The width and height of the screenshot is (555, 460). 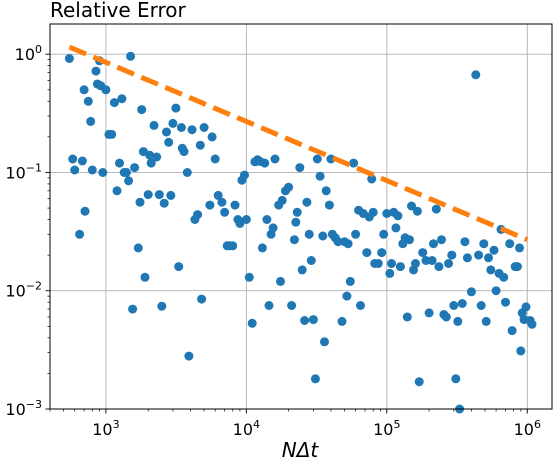 What do you see at coordinates (23, 290) in the screenshot?
I see `y-tick-label: 10⁻²` at bounding box center [23, 290].